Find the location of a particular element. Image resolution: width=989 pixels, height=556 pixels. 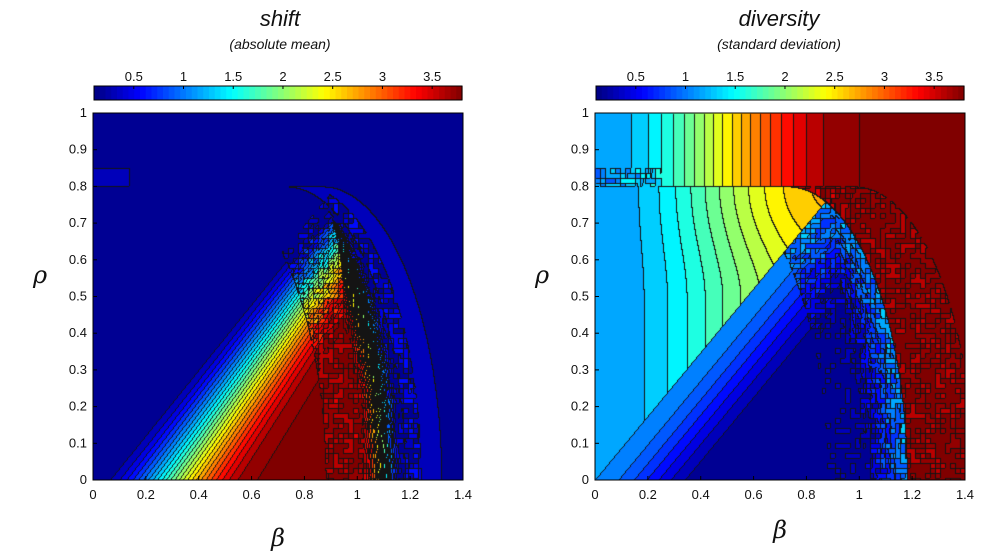

y-tick-label: 0.1 is located at coordinates (580, 442).